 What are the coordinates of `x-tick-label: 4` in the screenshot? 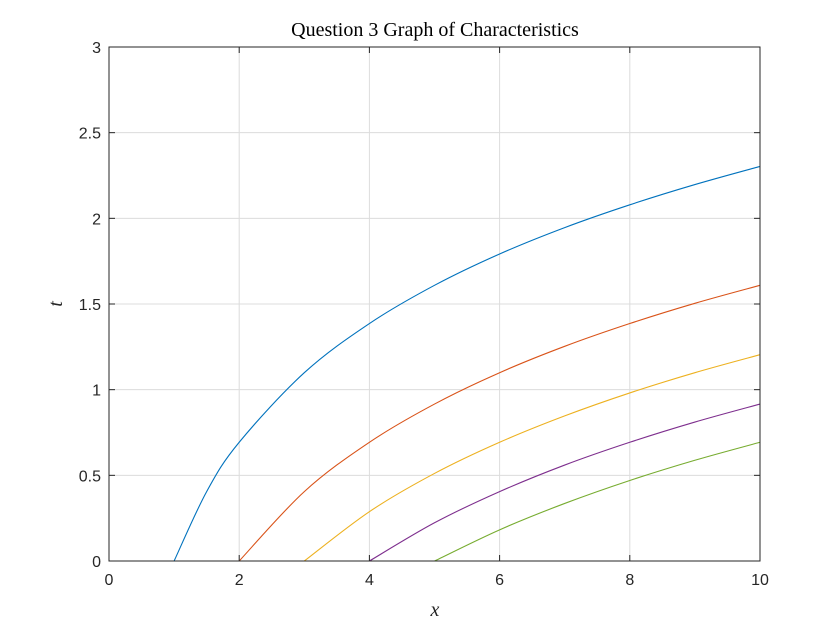 It's located at (369, 580).